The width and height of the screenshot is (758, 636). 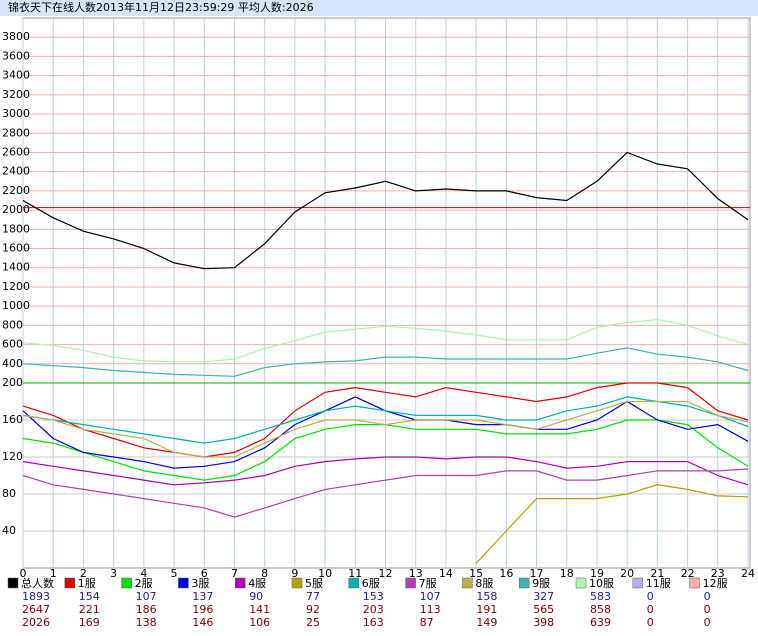 I want to click on y-tick-label: 400, so click(x=12, y=363).